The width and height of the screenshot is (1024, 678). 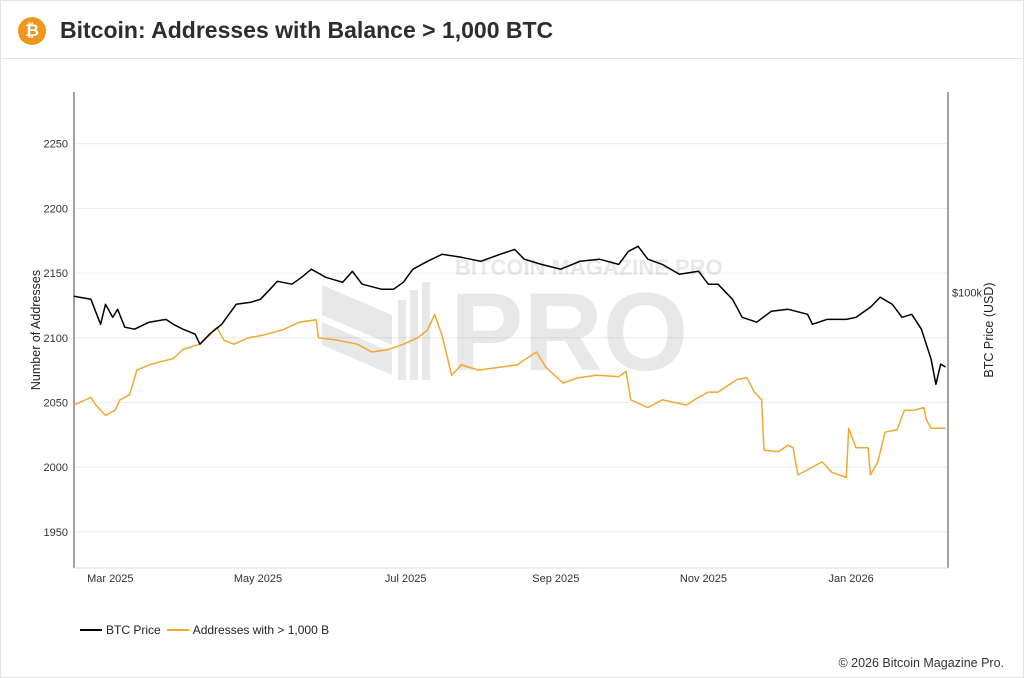 What do you see at coordinates (261, 630) in the screenshot?
I see `legend-label: Addresses with > 1,000 B` at bounding box center [261, 630].